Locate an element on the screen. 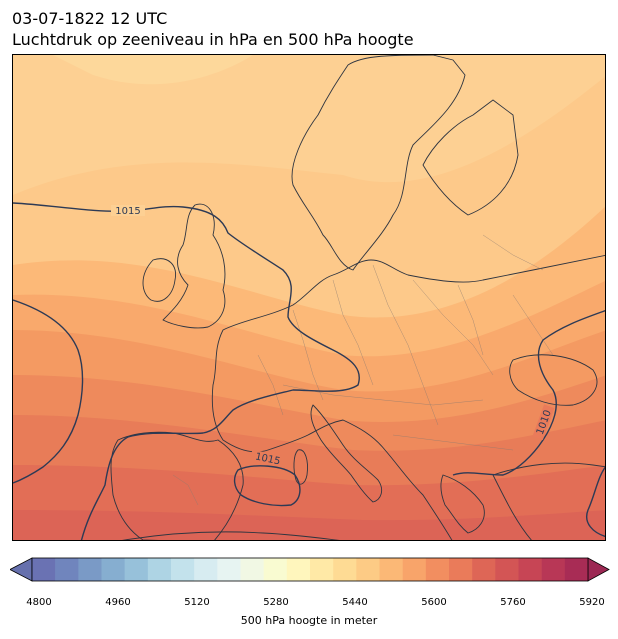 The height and width of the screenshot is (639, 618). coastline-turkey is located at coordinates (548, 501).